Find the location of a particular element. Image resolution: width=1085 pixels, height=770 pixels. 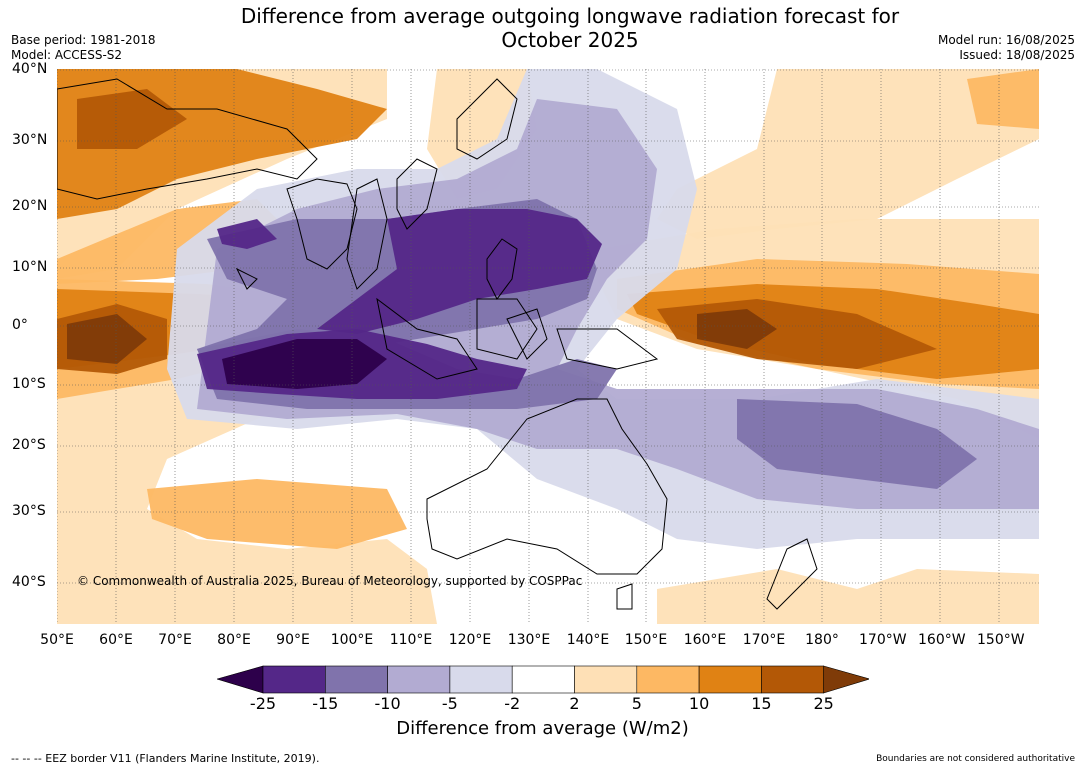

latitude-label: 10°N is located at coordinates (30, 267).